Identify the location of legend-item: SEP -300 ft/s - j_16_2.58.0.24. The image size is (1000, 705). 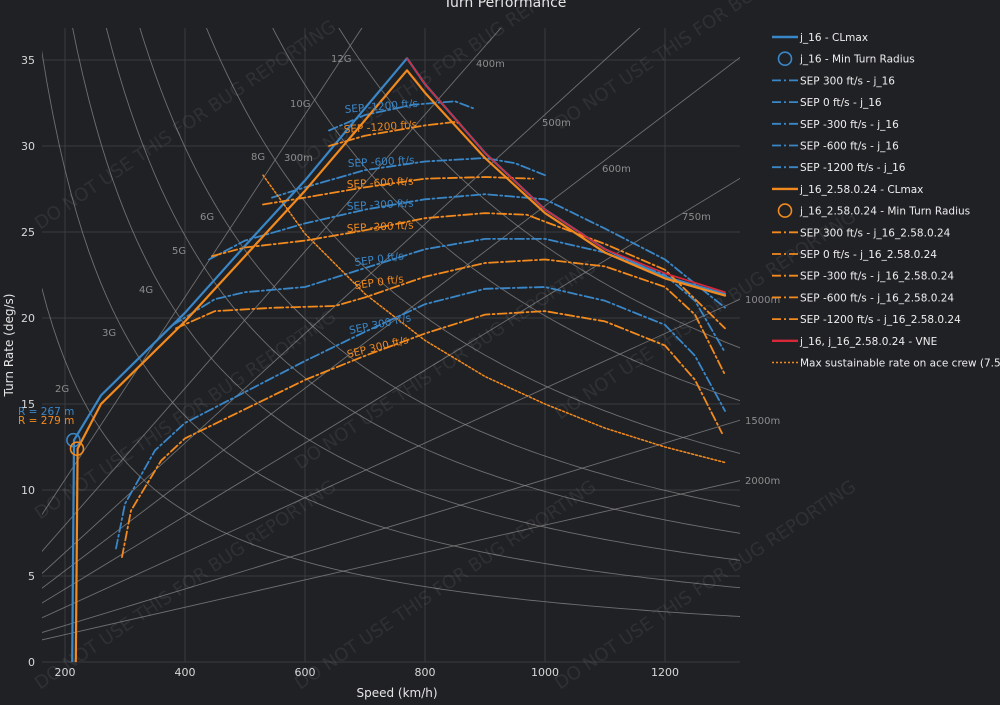
(863, 277).